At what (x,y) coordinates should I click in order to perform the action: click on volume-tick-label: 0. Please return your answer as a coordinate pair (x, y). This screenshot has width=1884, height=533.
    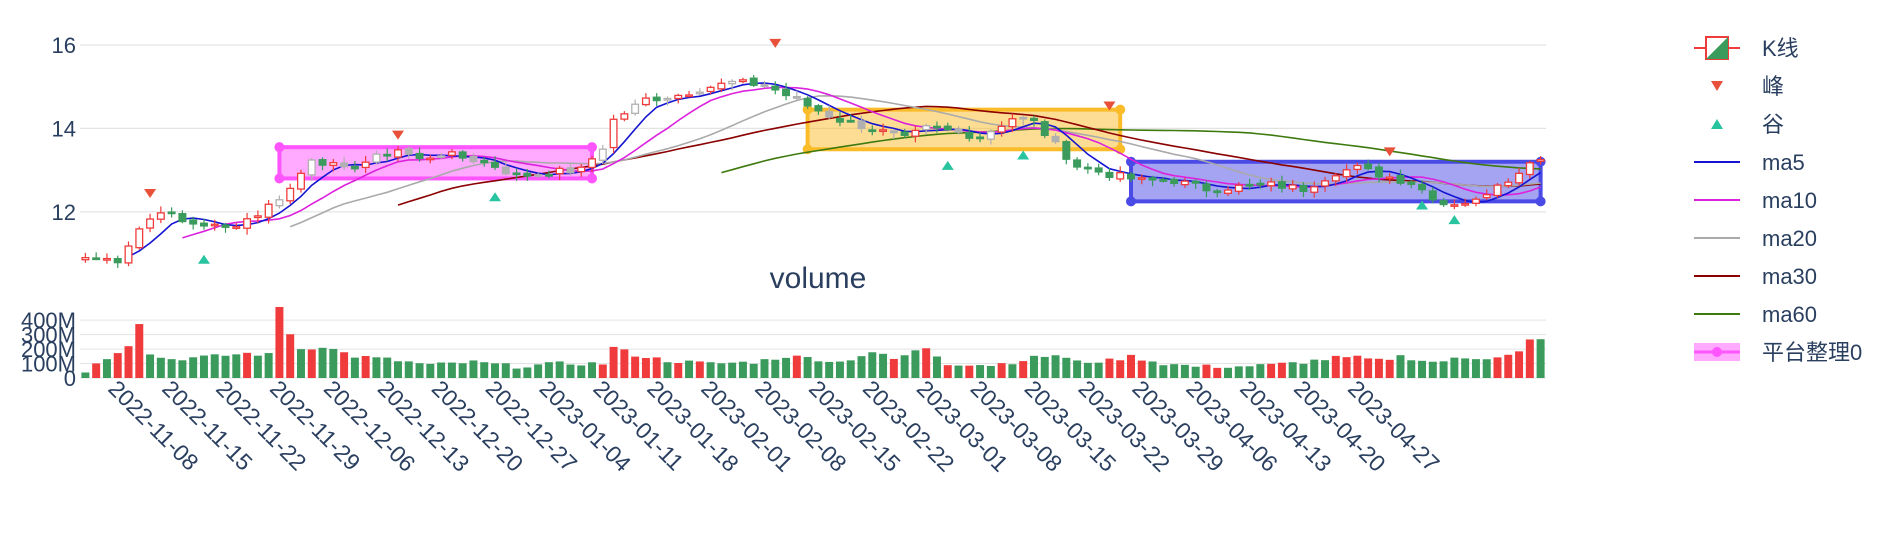
    Looking at the image, I should click on (70, 378).